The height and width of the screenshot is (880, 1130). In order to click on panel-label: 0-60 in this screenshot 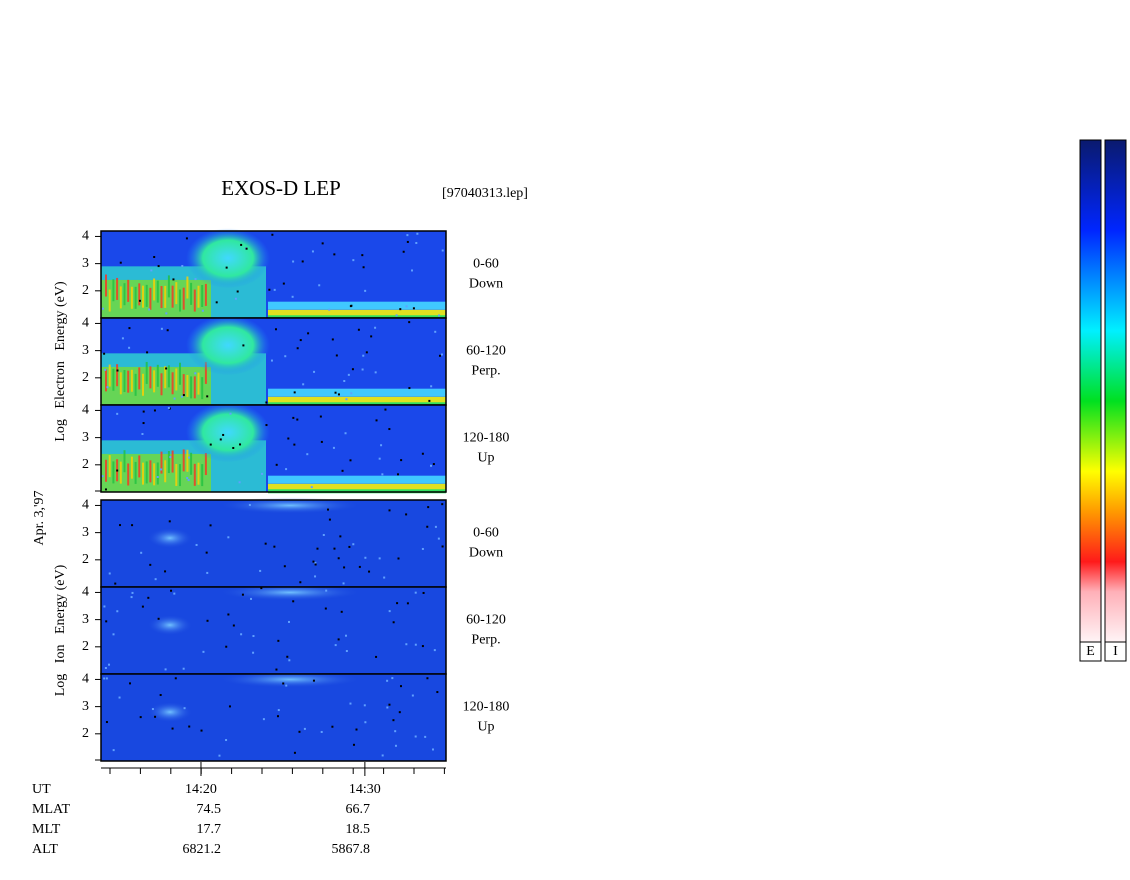, I will do `click(486, 533)`.